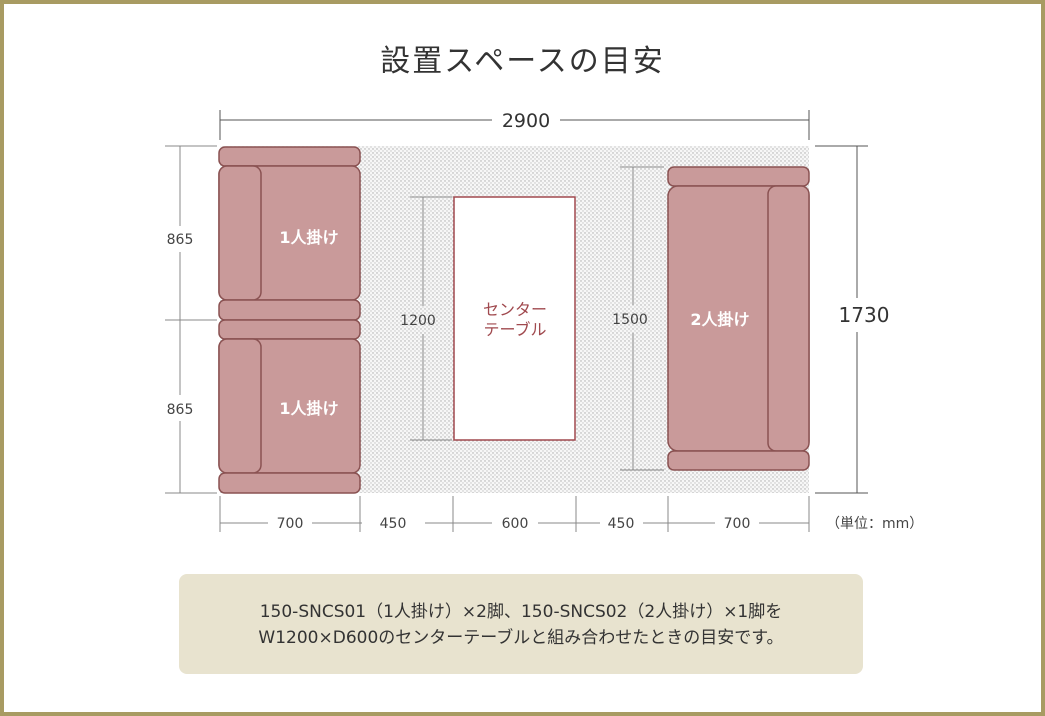 This screenshot has height=716, width=1045. Describe the element at coordinates (522, 61) in the screenshot. I see `page-title: 設置スペースの目安` at that location.